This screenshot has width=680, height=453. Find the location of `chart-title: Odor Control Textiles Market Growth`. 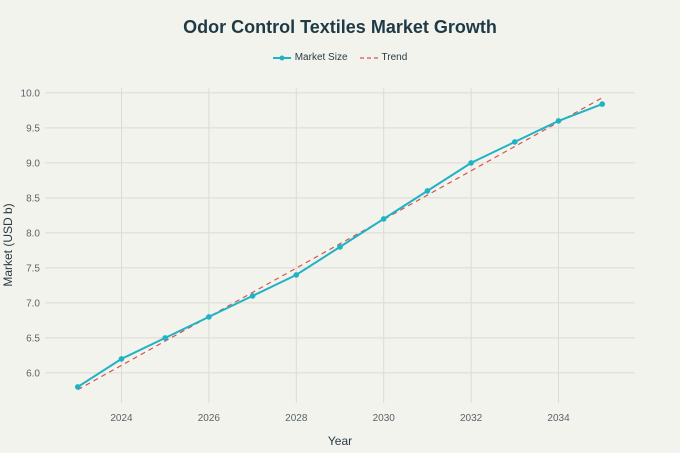

chart-title: Odor Control Textiles Market Growth is located at coordinates (340, 27).